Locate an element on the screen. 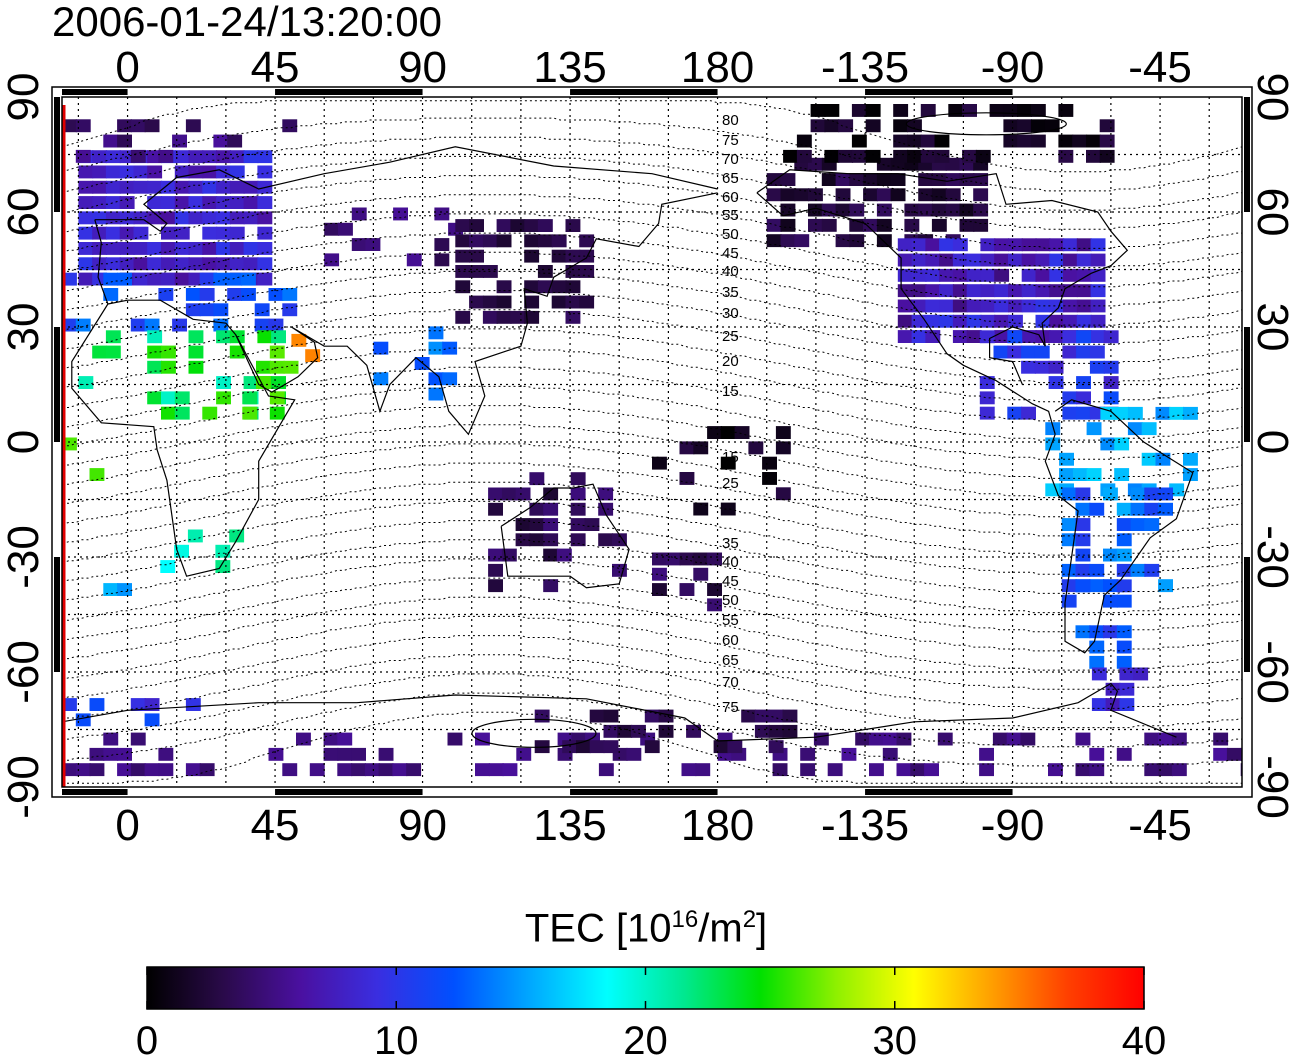 The height and width of the screenshot is (1057, 1292). coastline is located at coordinates (406, 189).